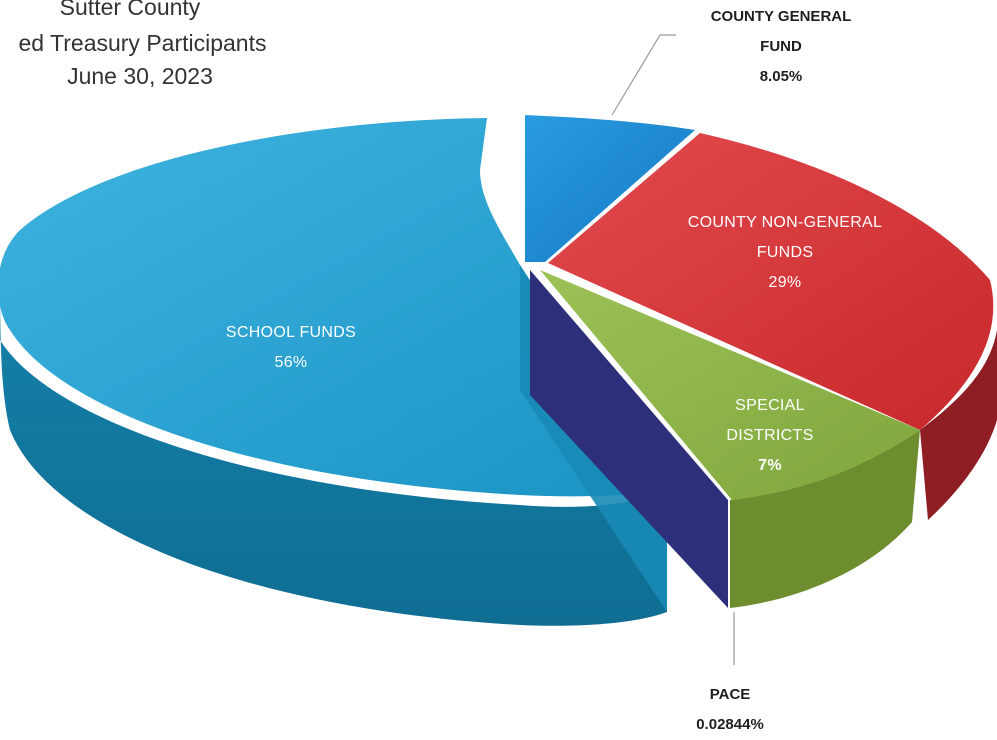 The width and height of the screenshot is (997, 740). I want to click on slice-county-general, so click(610, 188).